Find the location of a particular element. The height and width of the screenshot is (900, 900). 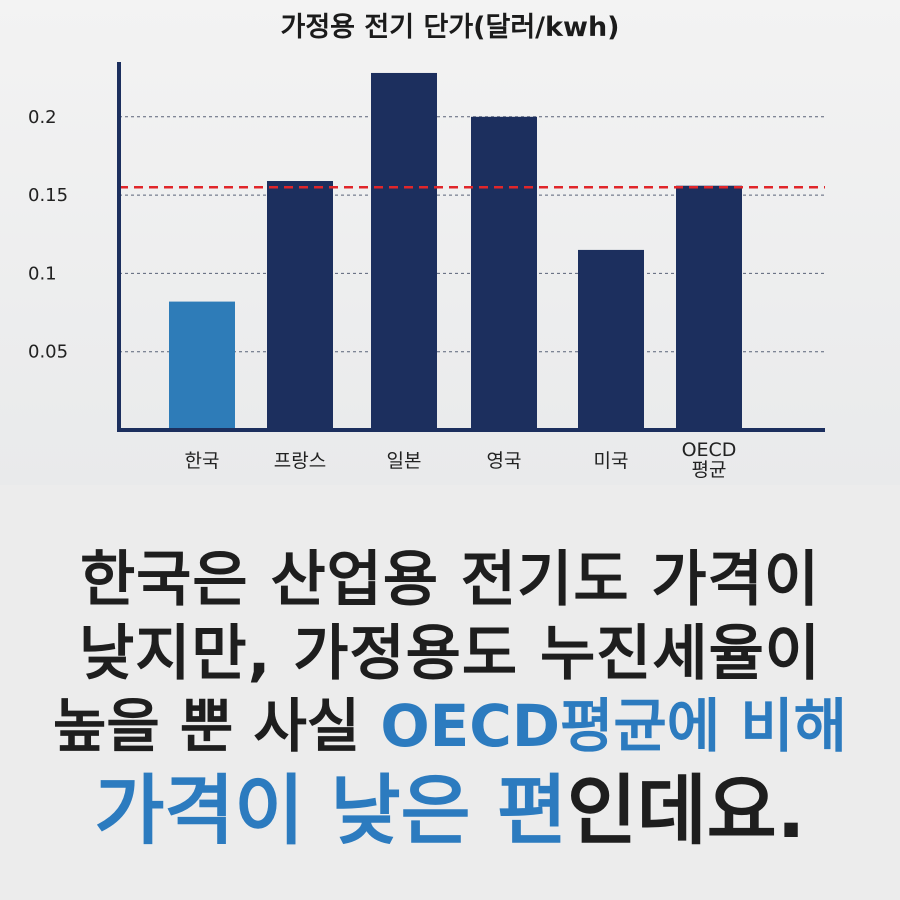

caption-line-4-plain: 인데요. is located at coordinates (686, 810).